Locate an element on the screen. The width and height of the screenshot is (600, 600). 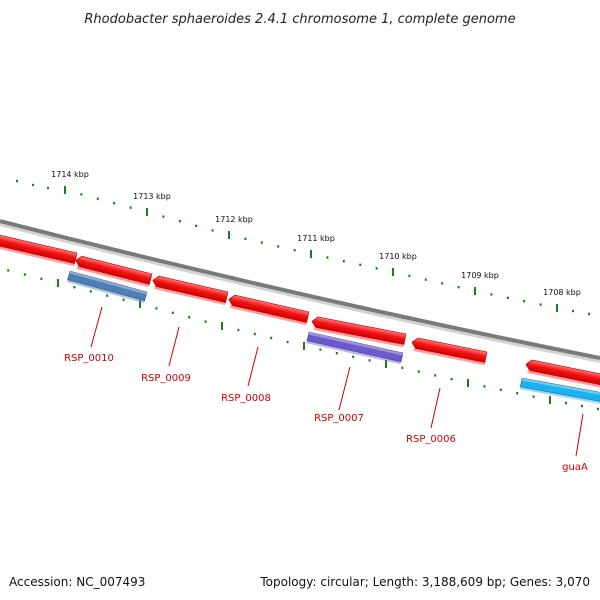
gene-label: RSP_0007 is located at coordinates (339, 418).